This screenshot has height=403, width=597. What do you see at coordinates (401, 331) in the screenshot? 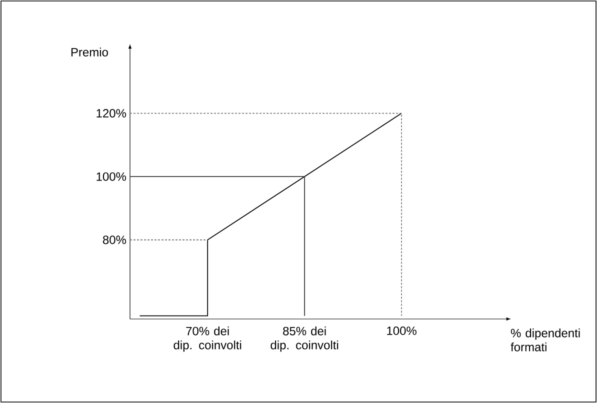
I see `x-tick-label: 100%` at bounding box center [401, 331].